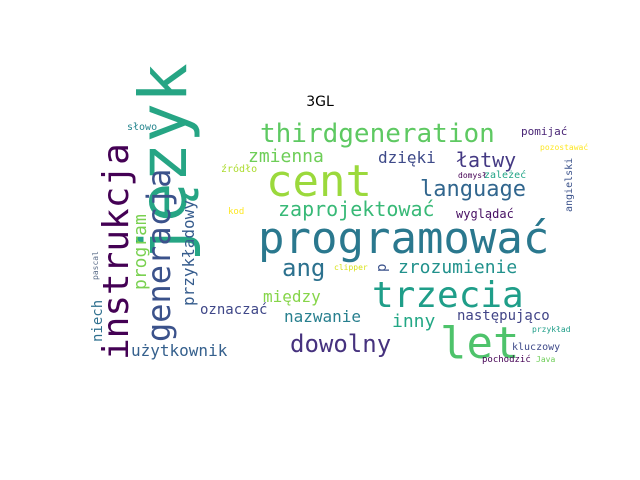 The height and width of the screenshot is (480, 640). I want to click on word-przykladowy: przykładowy, so click(188, 253).